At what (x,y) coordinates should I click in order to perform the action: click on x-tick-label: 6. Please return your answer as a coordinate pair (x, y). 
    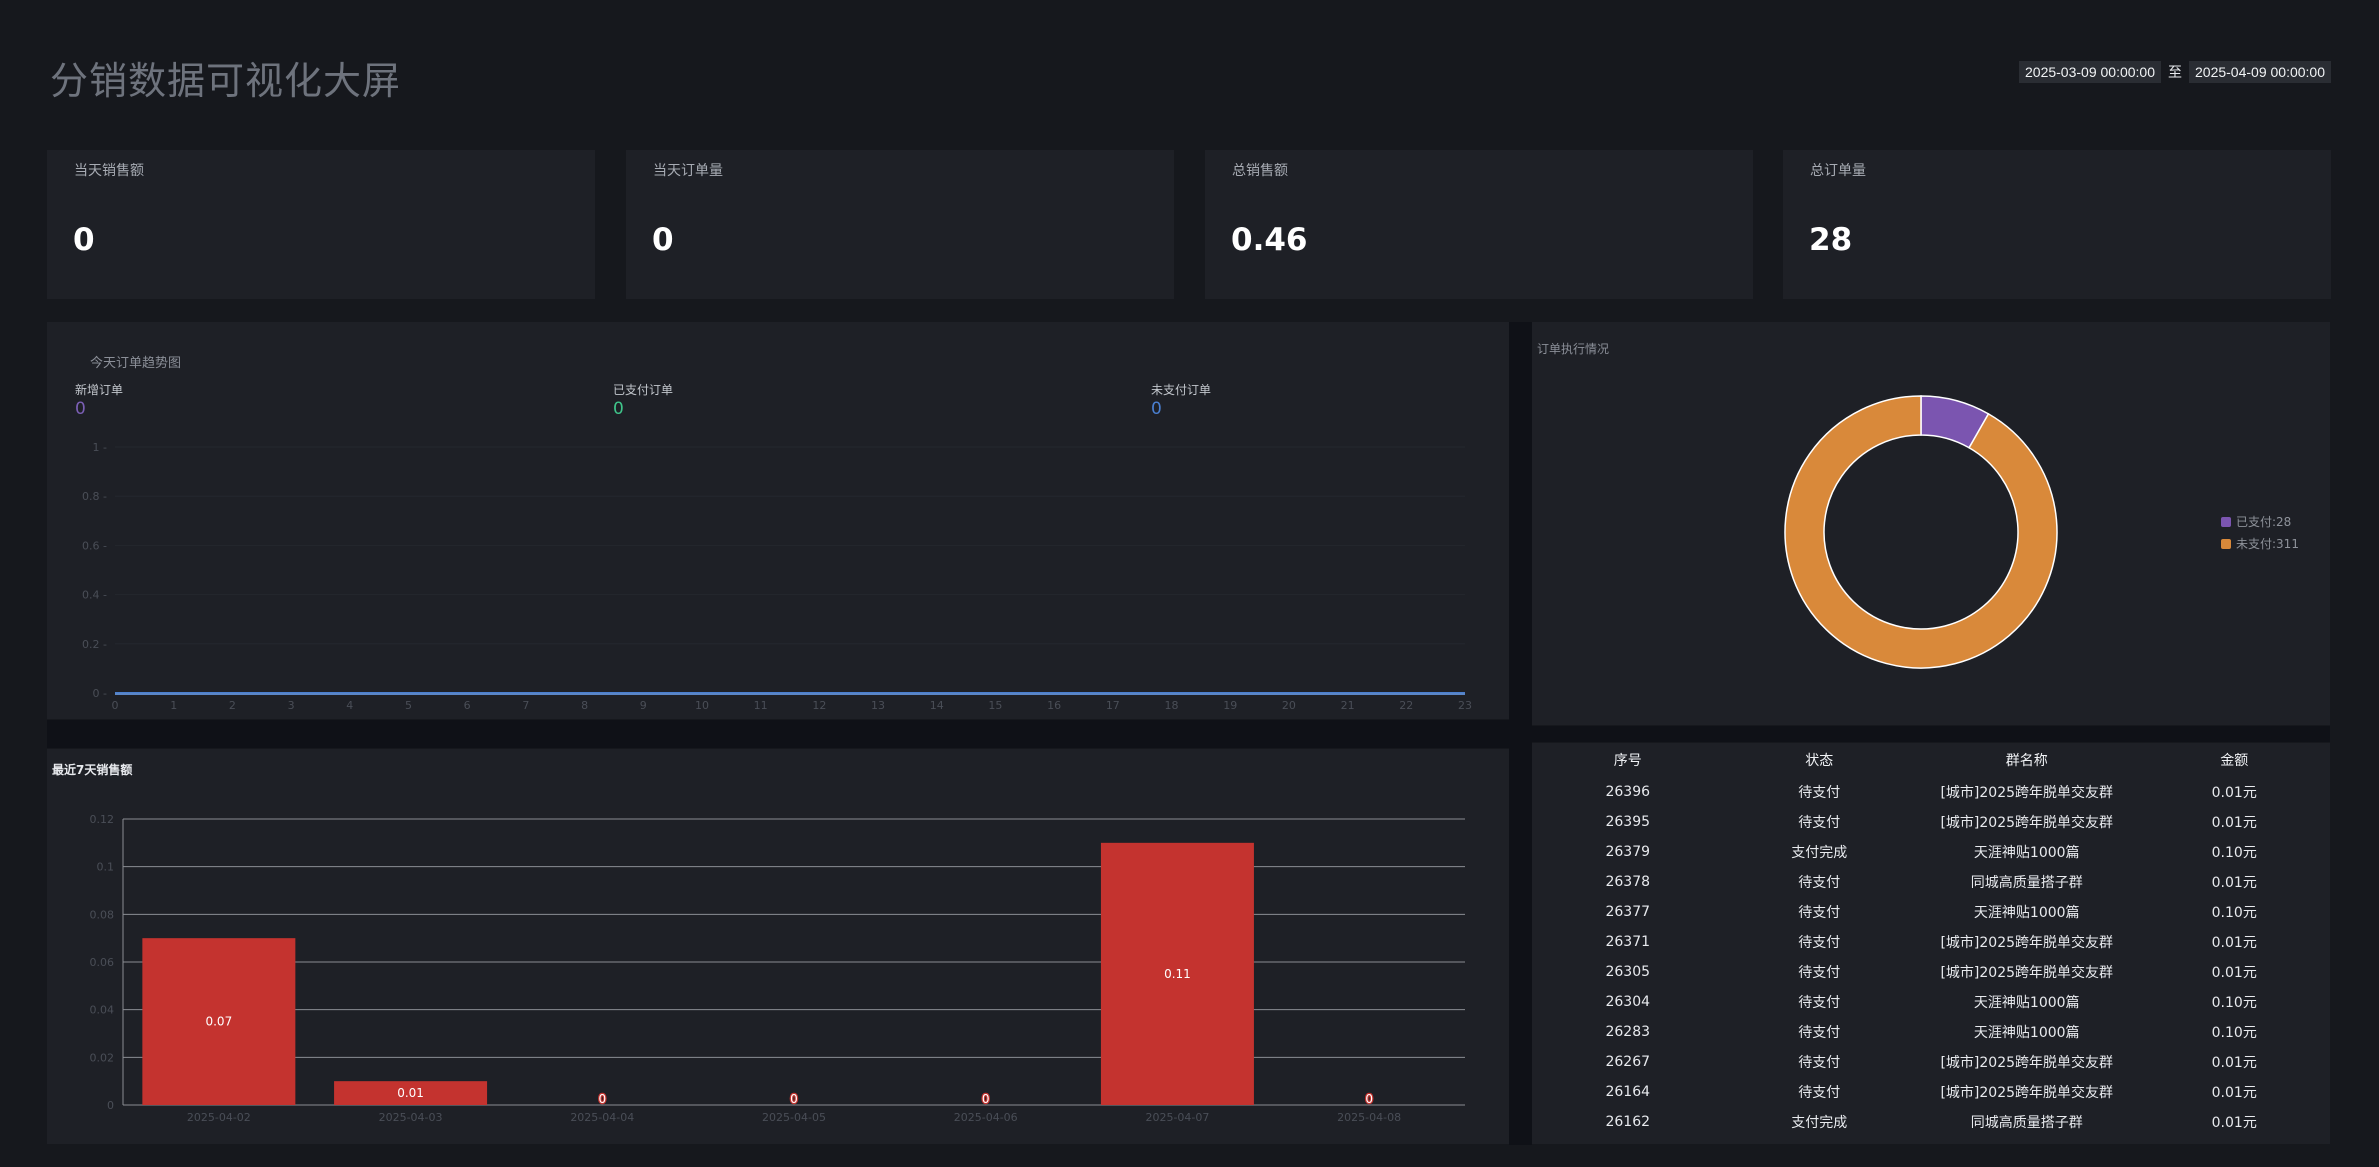
    Looking at the image, I should click on (467, 705).